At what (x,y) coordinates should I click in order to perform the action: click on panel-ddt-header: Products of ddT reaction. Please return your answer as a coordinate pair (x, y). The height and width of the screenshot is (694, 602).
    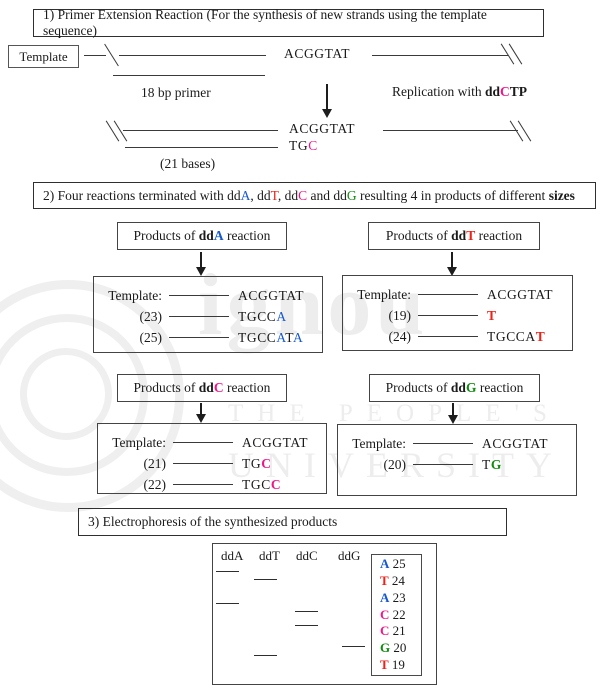
    Looking at the image, I should click on (454, 235).